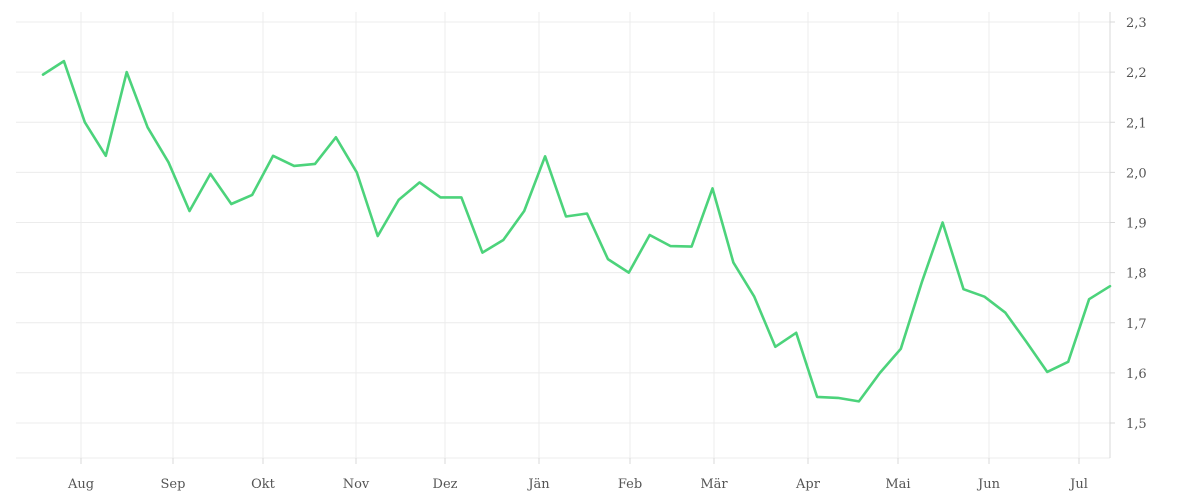 This screenshot has width=1200, height=500. I want to click on x-tick-label: Mär, so click(714, 484).